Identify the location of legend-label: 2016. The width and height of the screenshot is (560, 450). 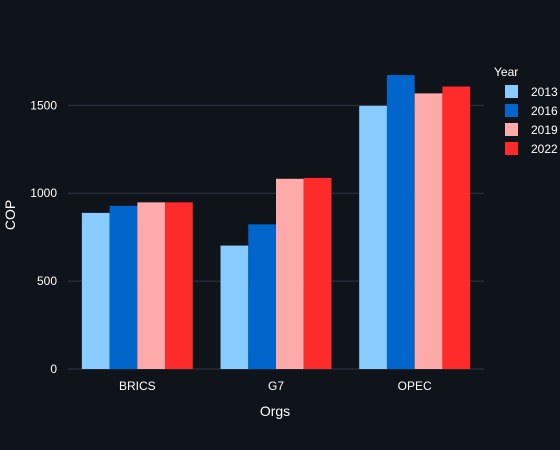
(544, 111).